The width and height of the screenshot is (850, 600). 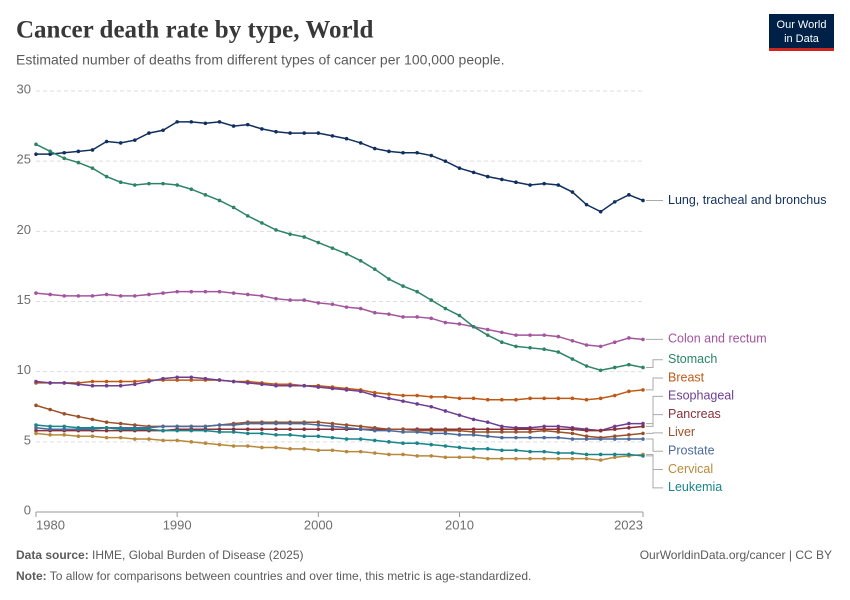 What do you see at coordinates (694, 414) in the screenshot?
I see `legend-label: Pancreas` at bounding box center [694, 414].